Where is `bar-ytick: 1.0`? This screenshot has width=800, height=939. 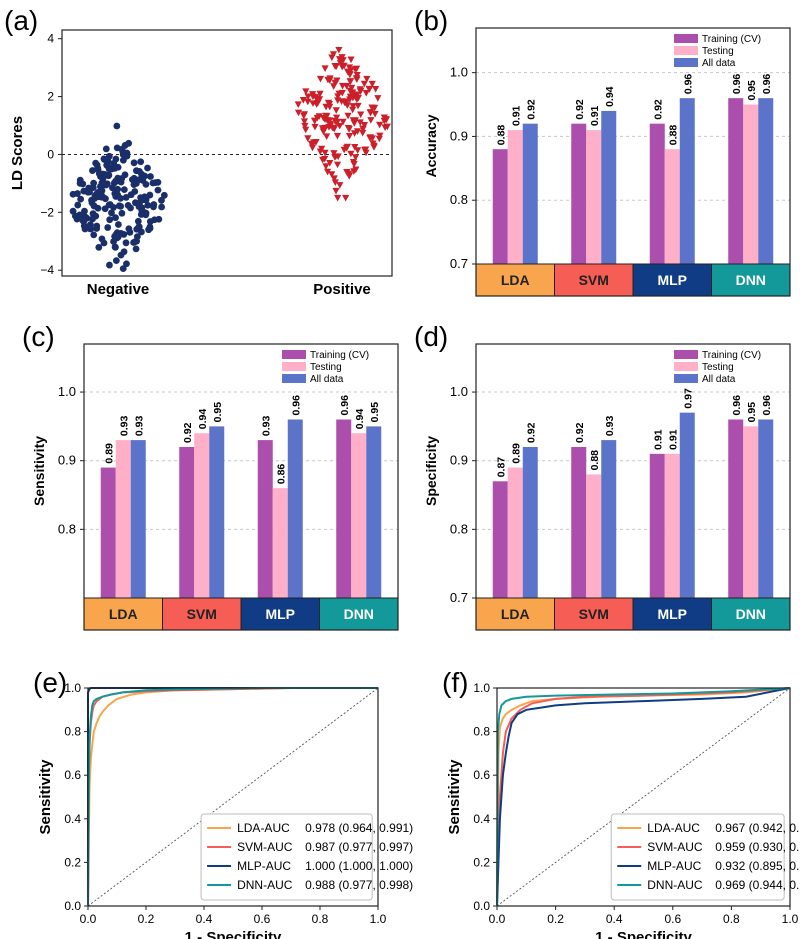
bar-ytick: 1.0 is located at coordinates (67, 391).